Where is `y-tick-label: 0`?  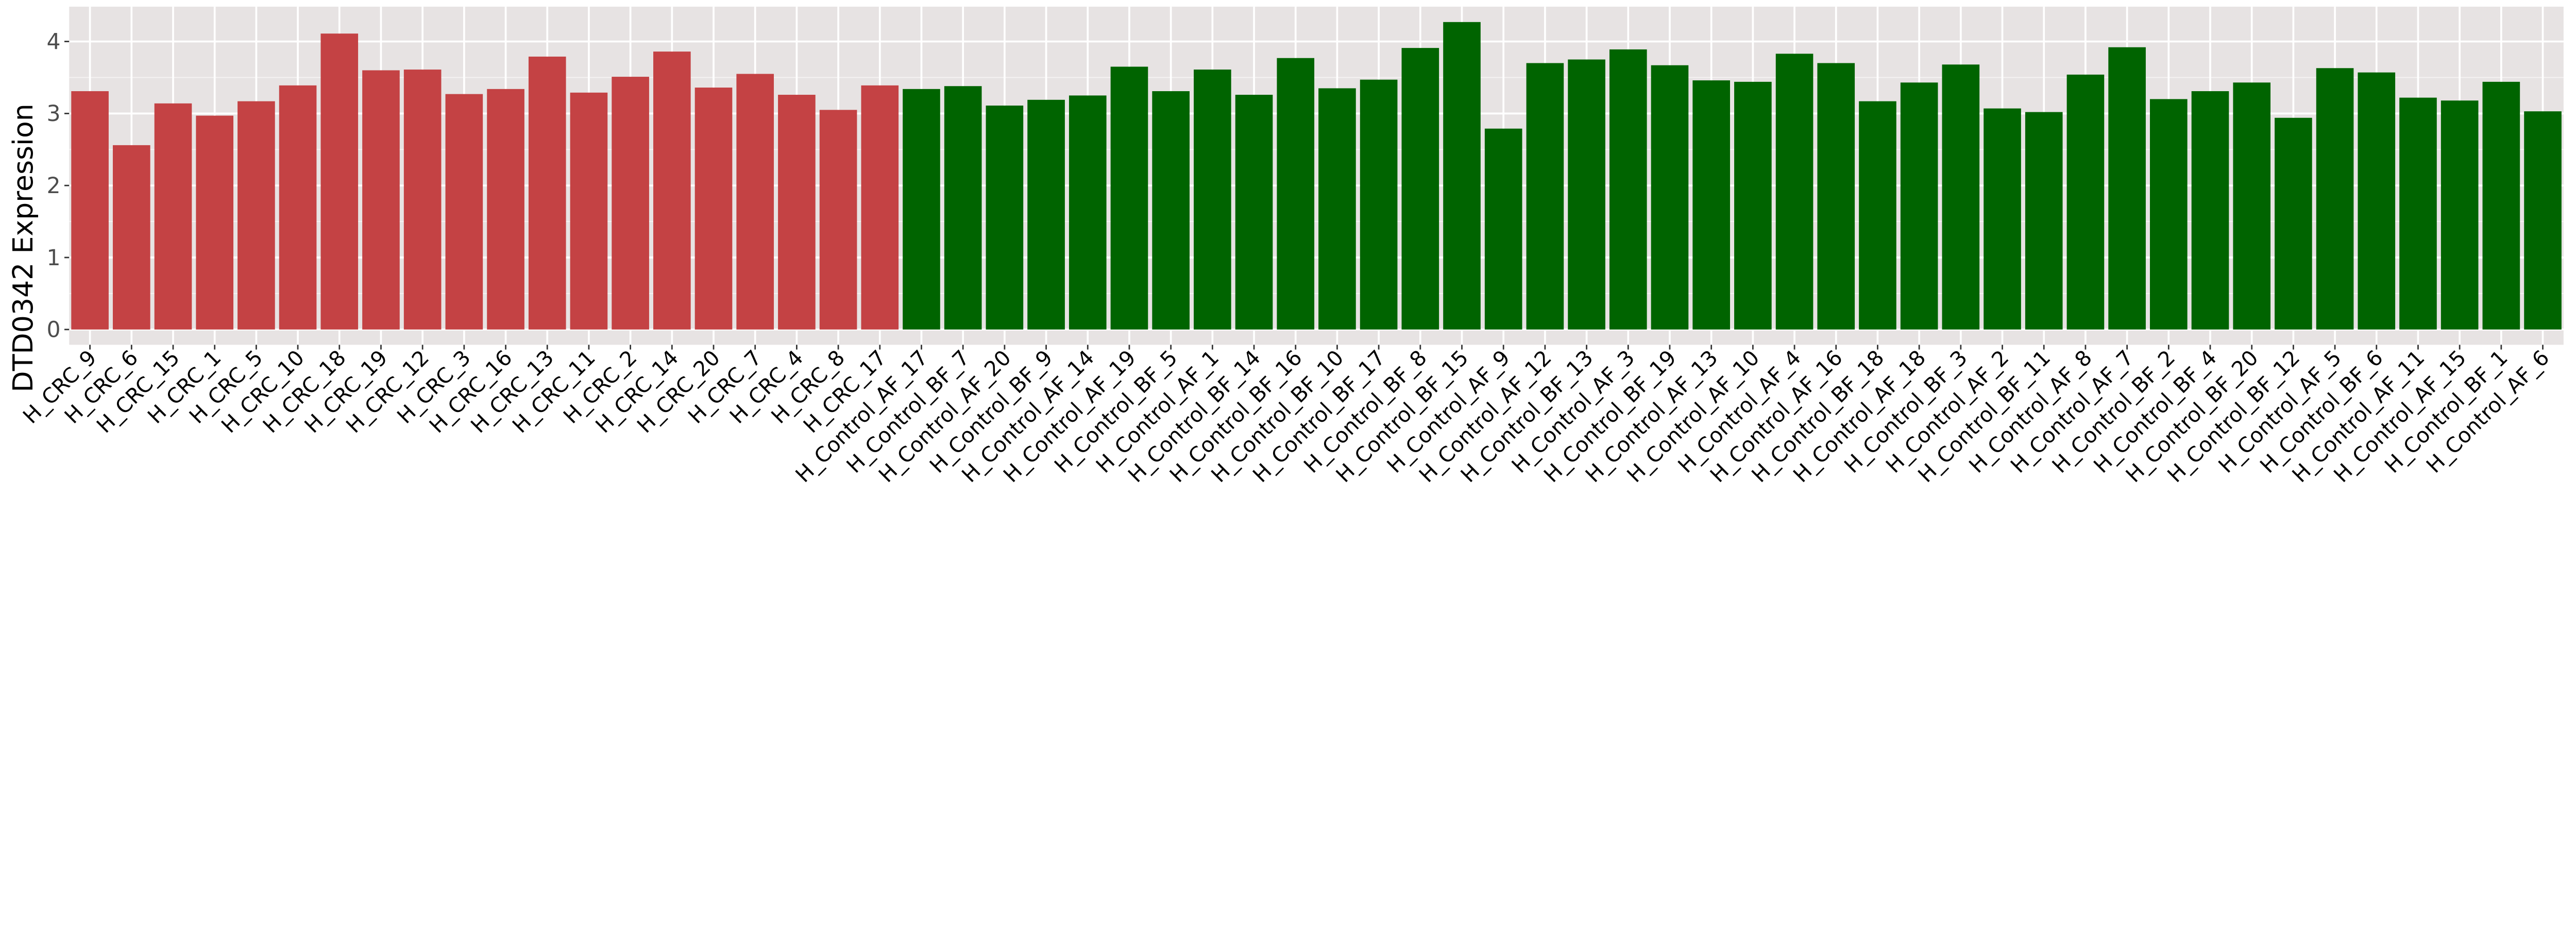 y-tick-label: 0 is located at coordinates (53, 330).